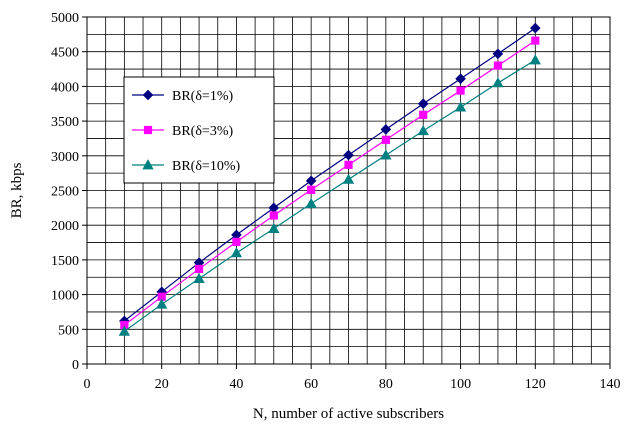 The image size is (631, 432). Describe the element at coordinates (65, 53) in the screenshot. I see `y-tick-label: 4500` at that location.